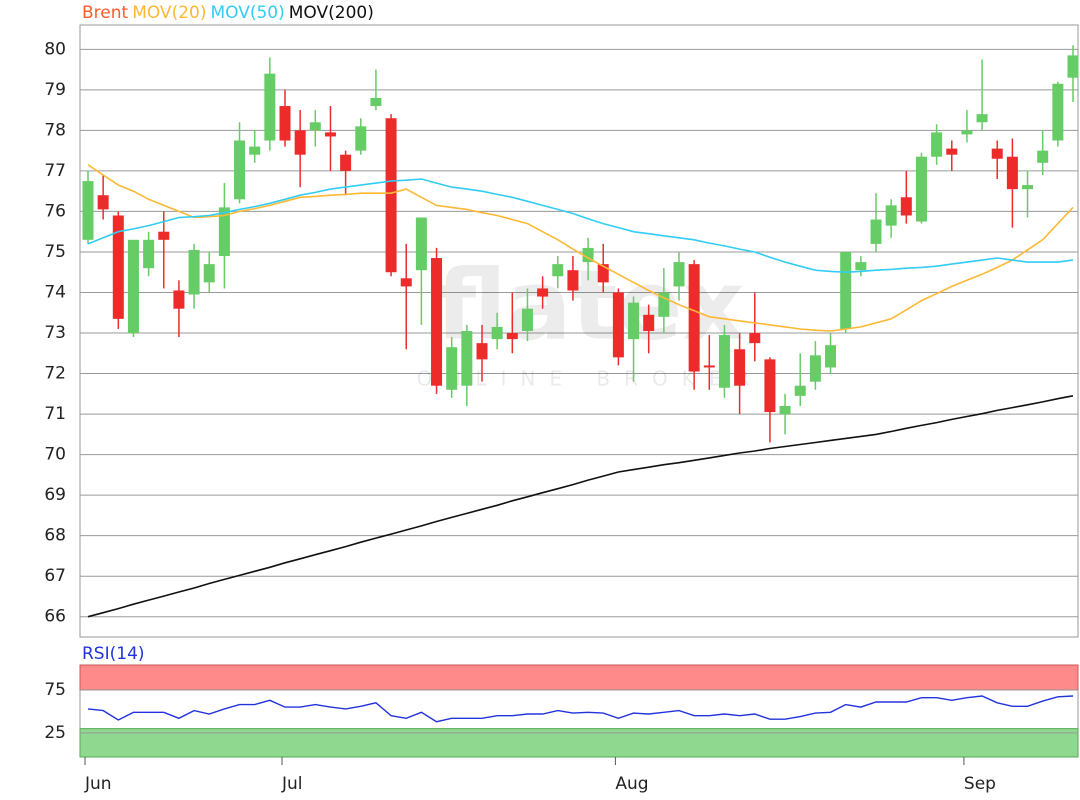  I want to click on x-tick-label: Sep, so click(980, 784).